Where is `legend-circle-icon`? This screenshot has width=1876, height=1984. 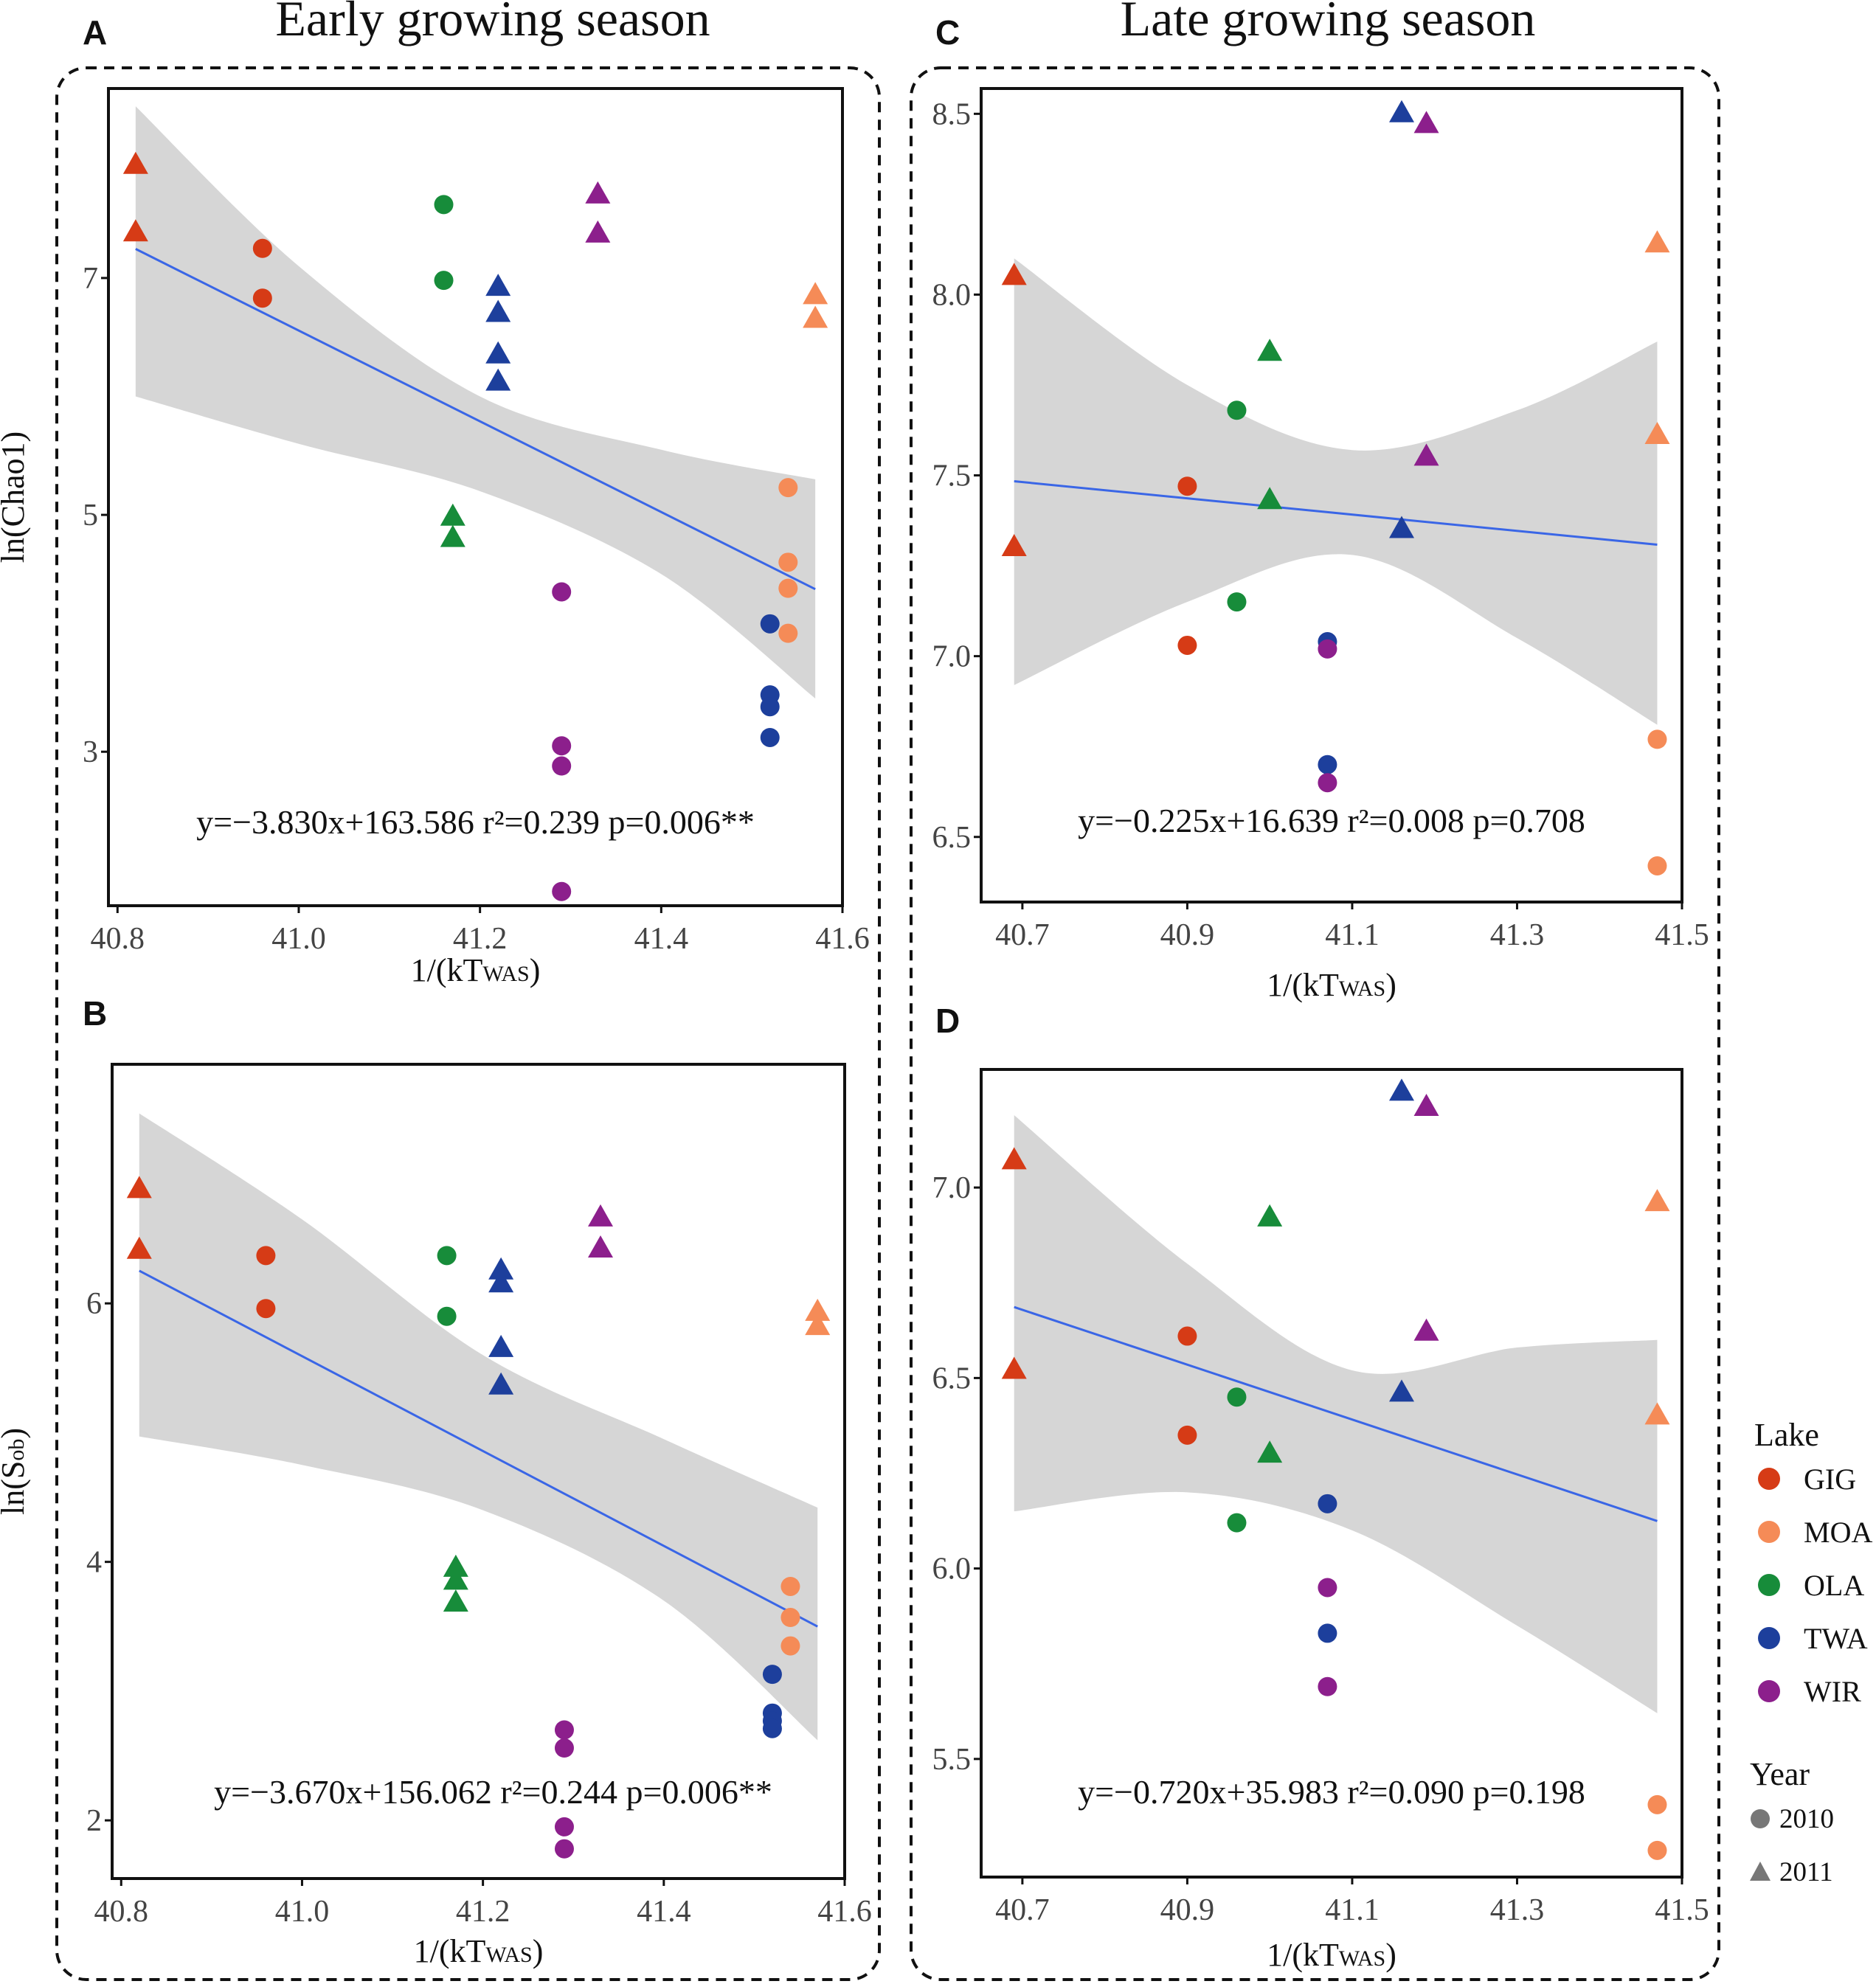 legend-circle-icon is located at coordinates (1760, 1818).